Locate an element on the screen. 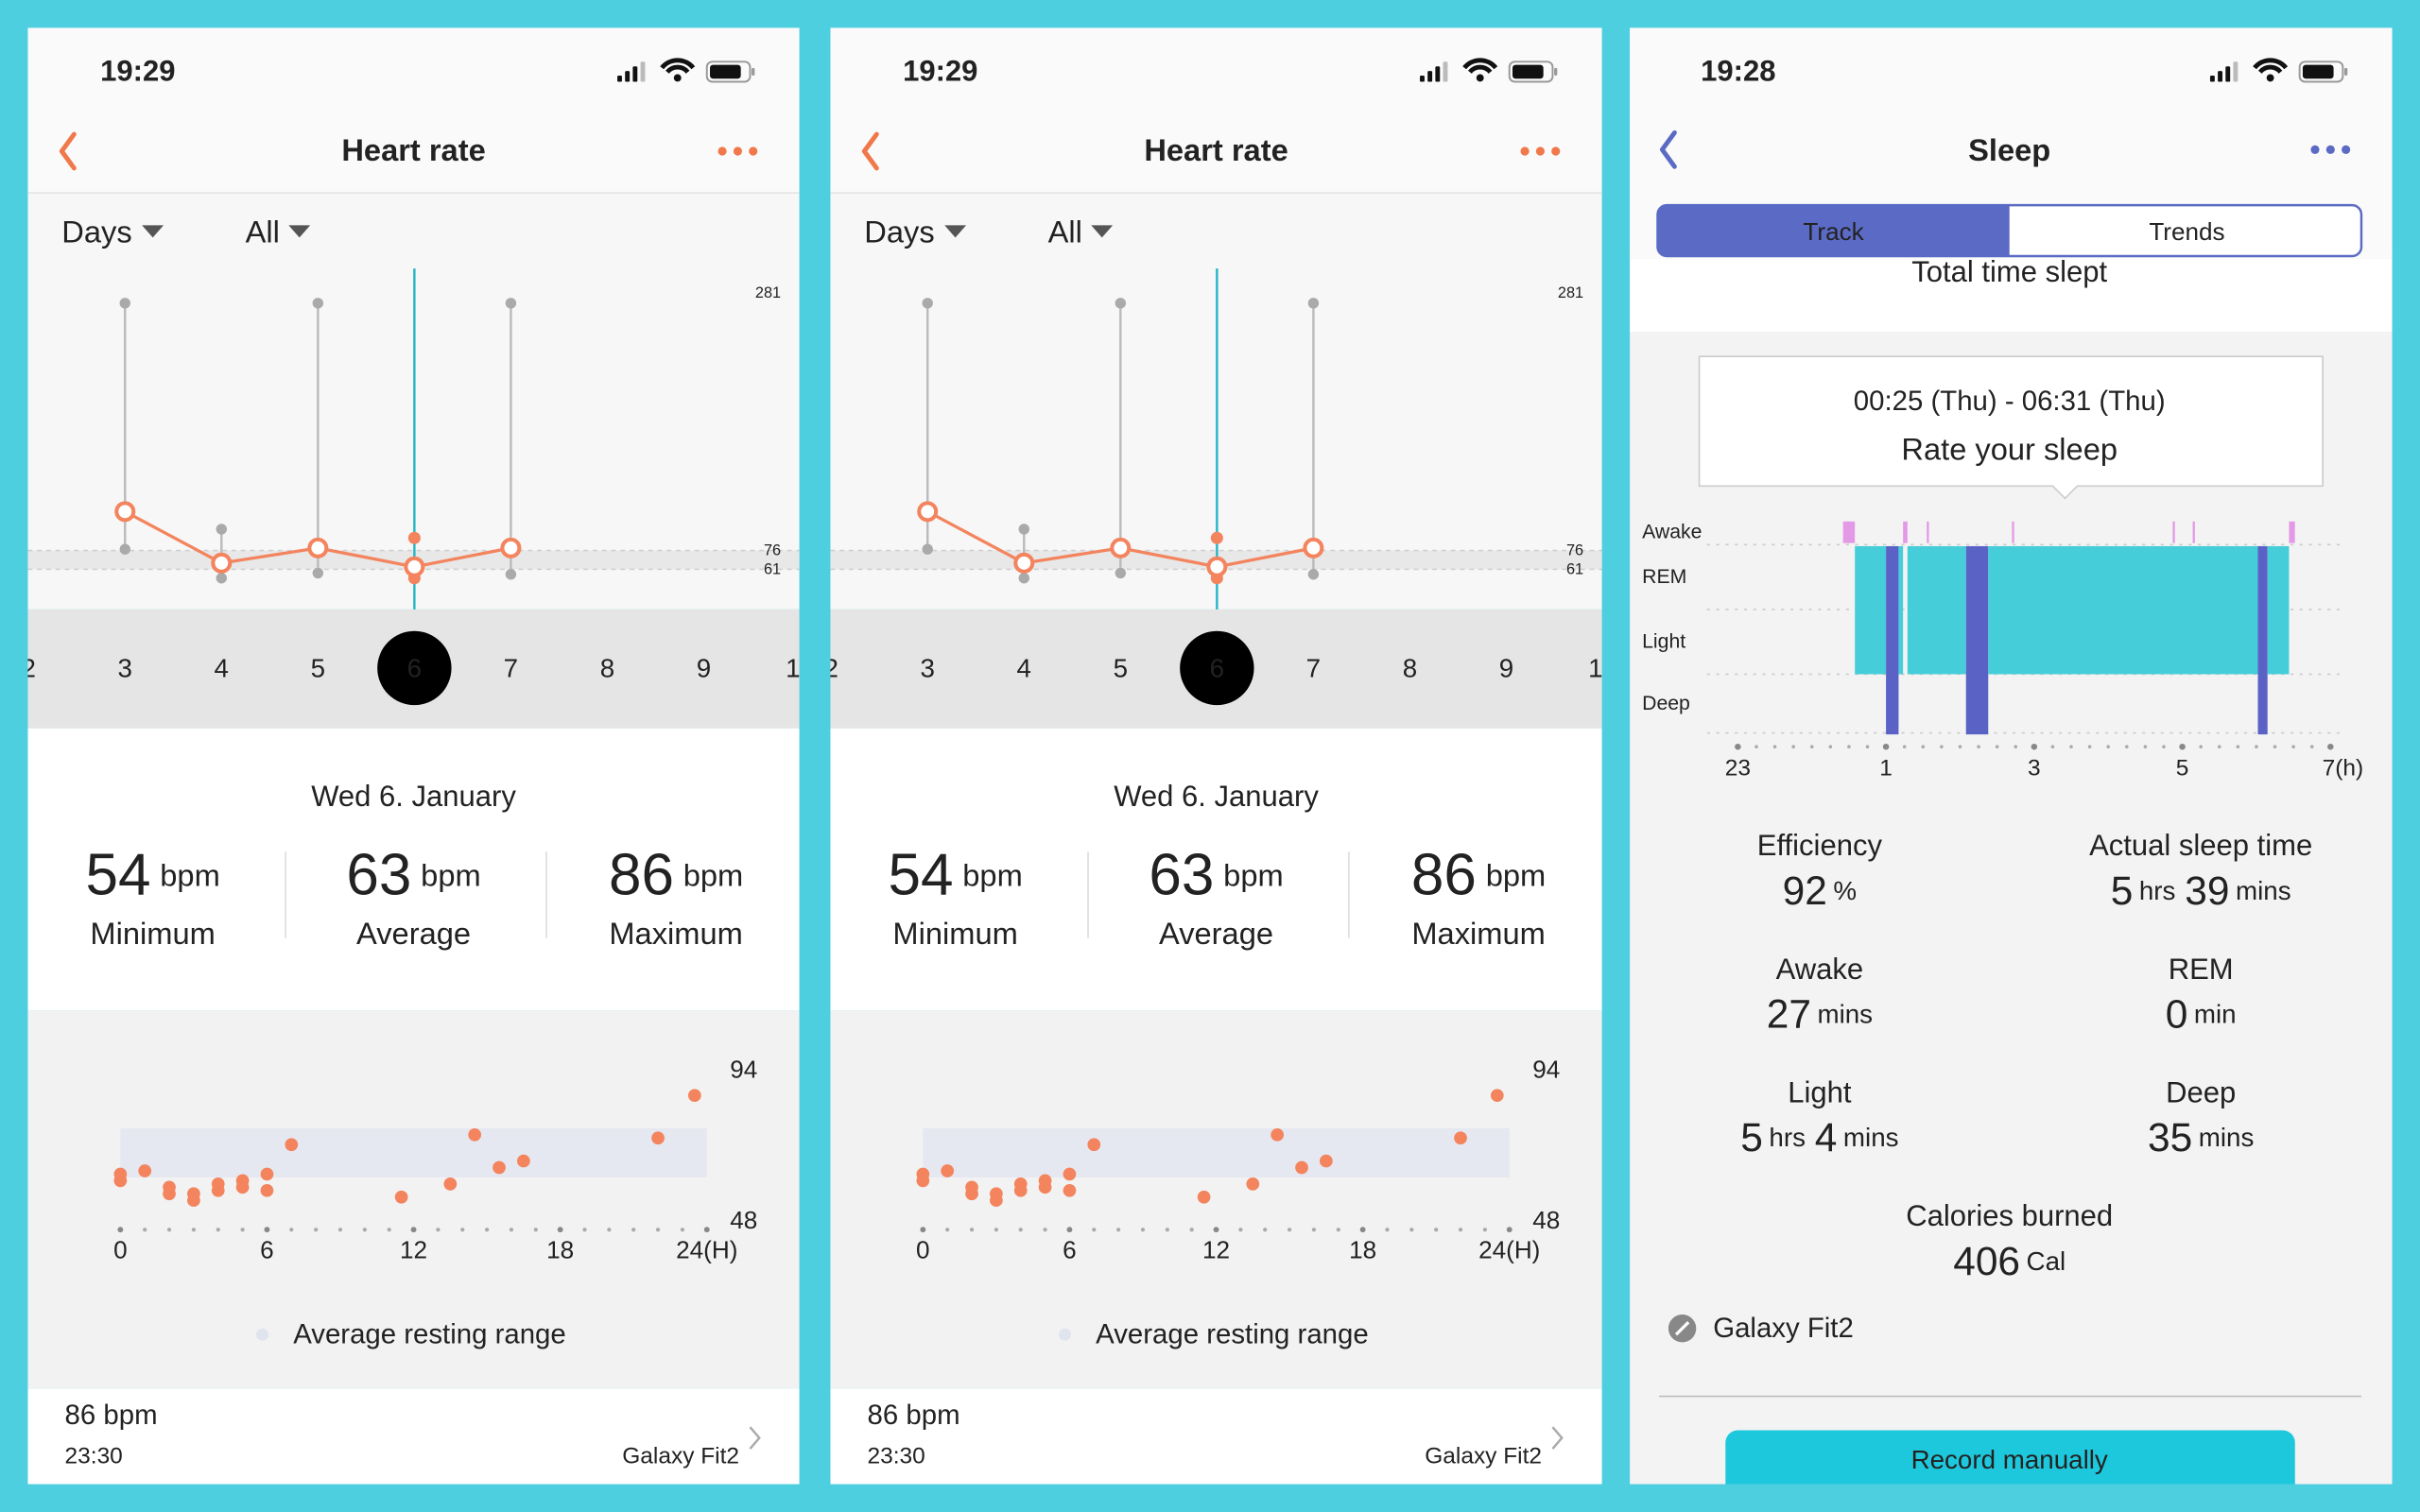  tab-label: Track is located at coordinates (1833, 231).